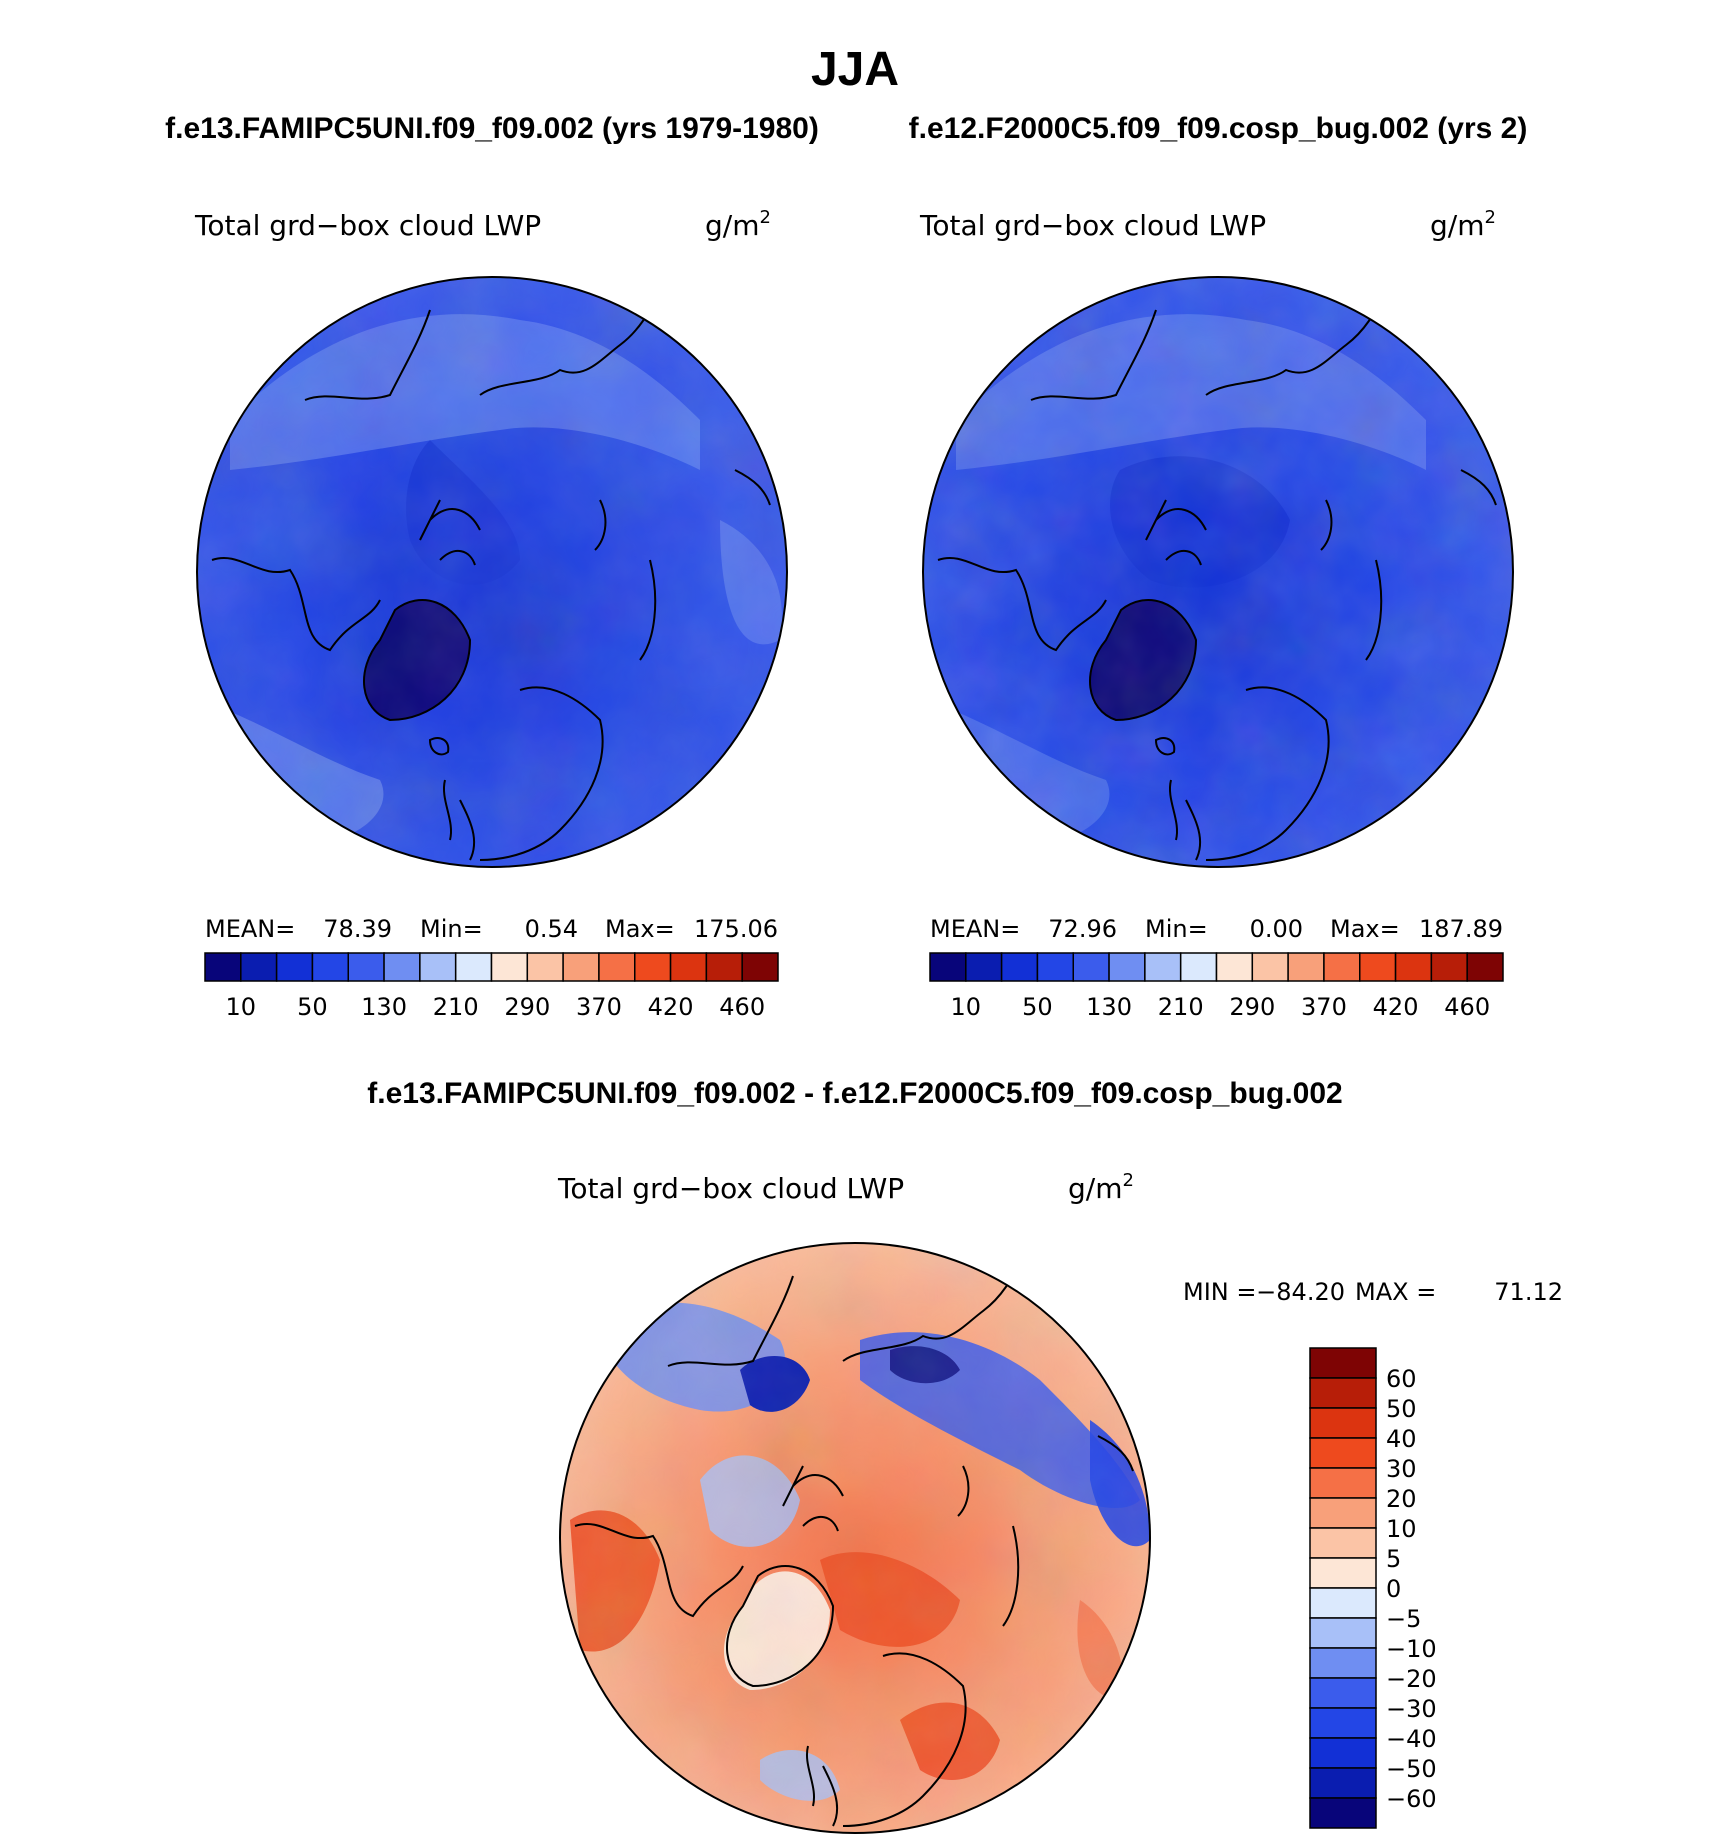 The image size is (1710, 1840). What do you see at coordinates (1411, 1799) in the screenshot?
I see `colorbar-tick-label: −60` at bounding box center [1411, 1799].